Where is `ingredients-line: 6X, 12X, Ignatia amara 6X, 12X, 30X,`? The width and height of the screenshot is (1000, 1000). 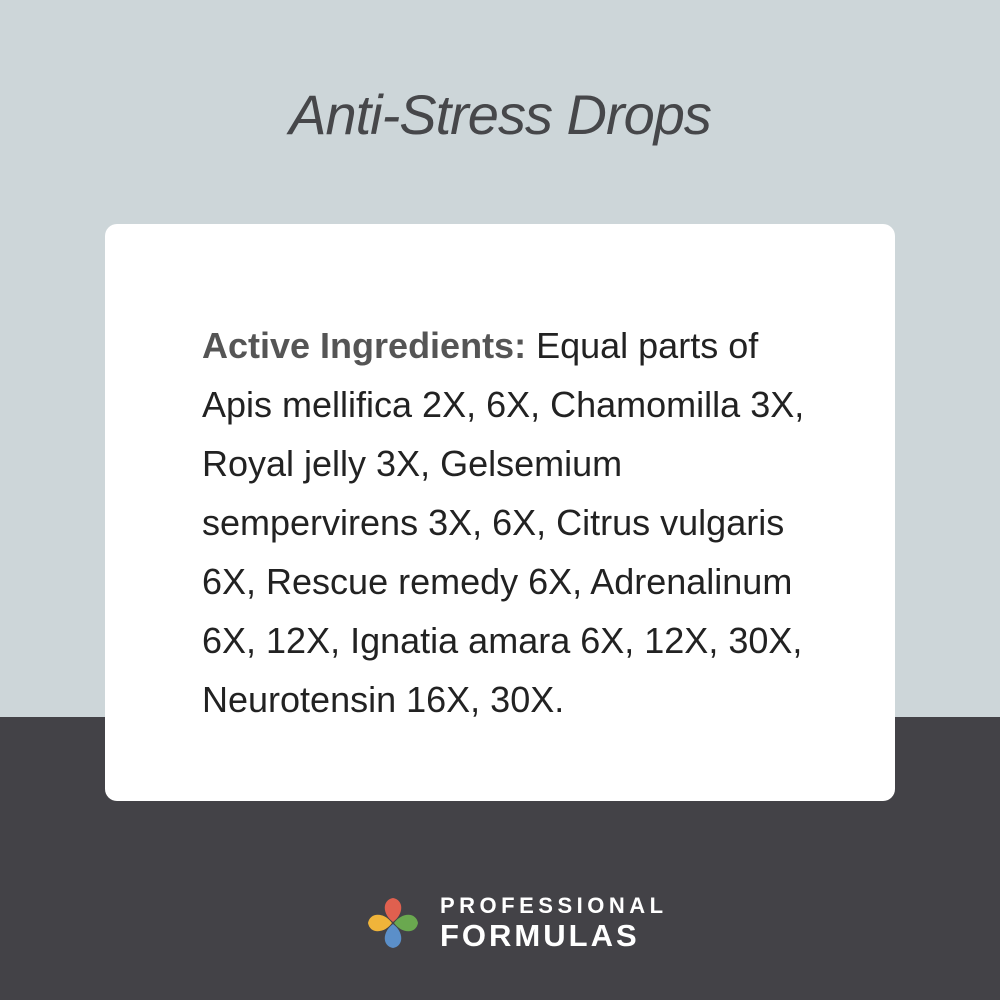
ingredients-line: 6X, 12X, Ignatia amara 6X, 12X, 30X, is located at coordinates (502, 640).